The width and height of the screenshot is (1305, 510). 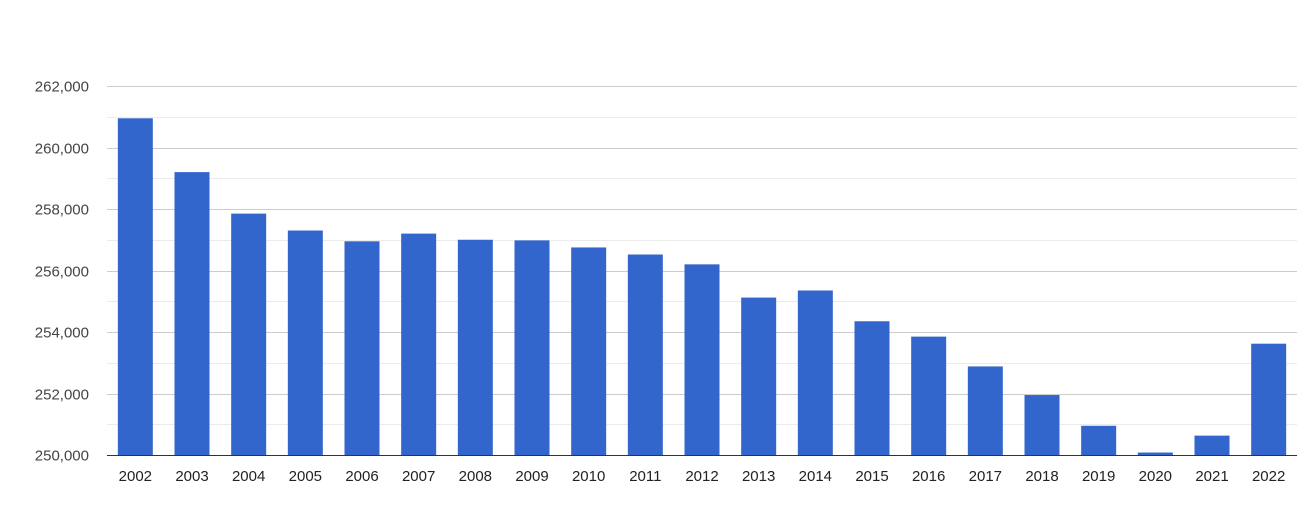 I want to click on bar-2015, so click(x=872, y=388).